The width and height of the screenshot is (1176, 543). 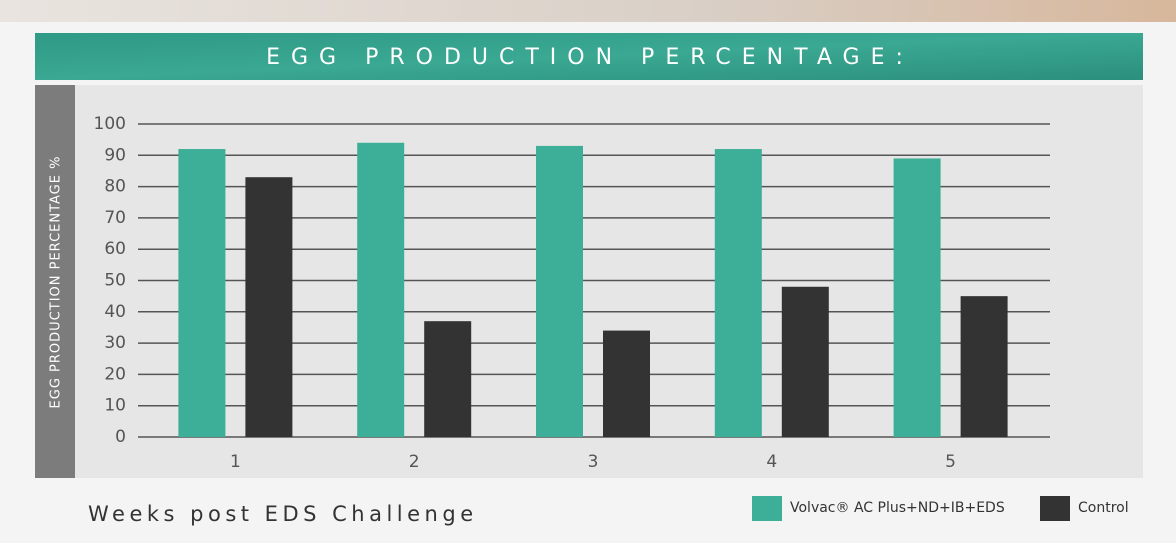 I want to click on chart-title: EGG PRODUCTION PERCENTAGE:, so click(x=590, y=57).